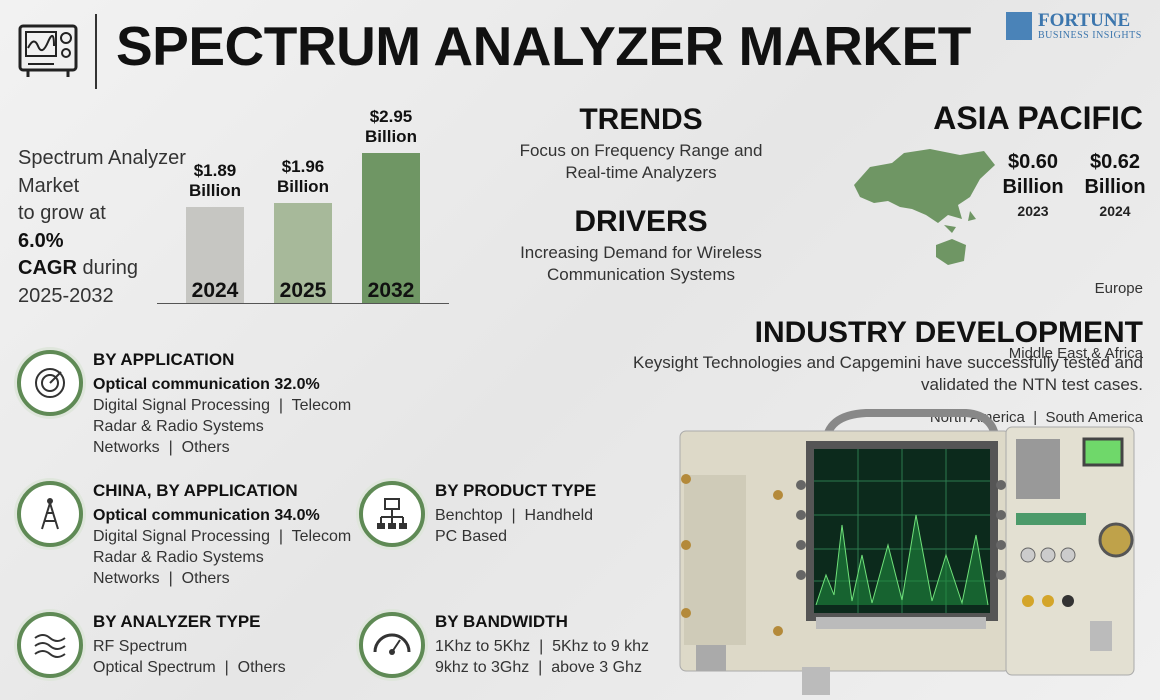 Image resolution: width=1160 pixels, height=700 pixels. Describe the element at coordinates (538, 667) in the screenshot. I see `segment-line: 9khz to 3Ghz | above 3 Ghz` at that location.